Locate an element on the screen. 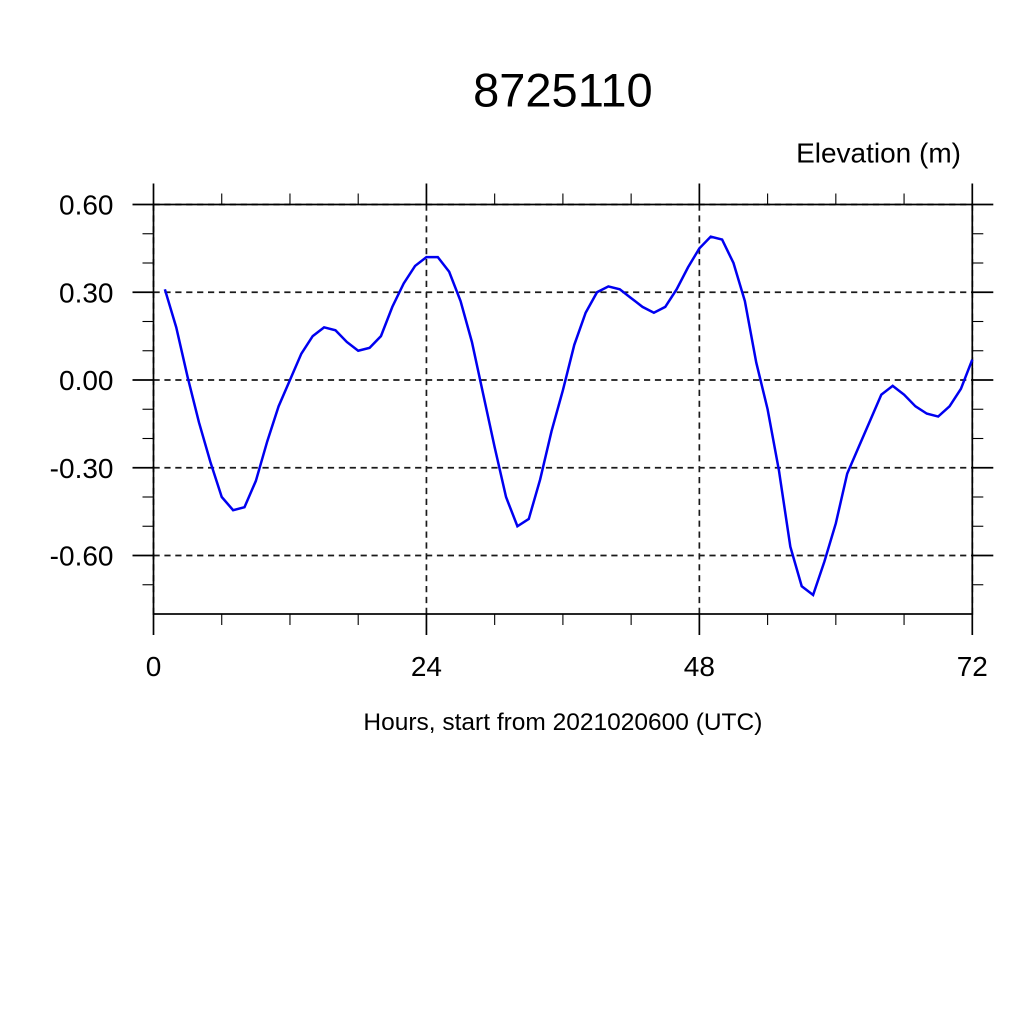 The image size is (1024, 1024). x-tick-label: 48 is located at coordinates (699, 666).